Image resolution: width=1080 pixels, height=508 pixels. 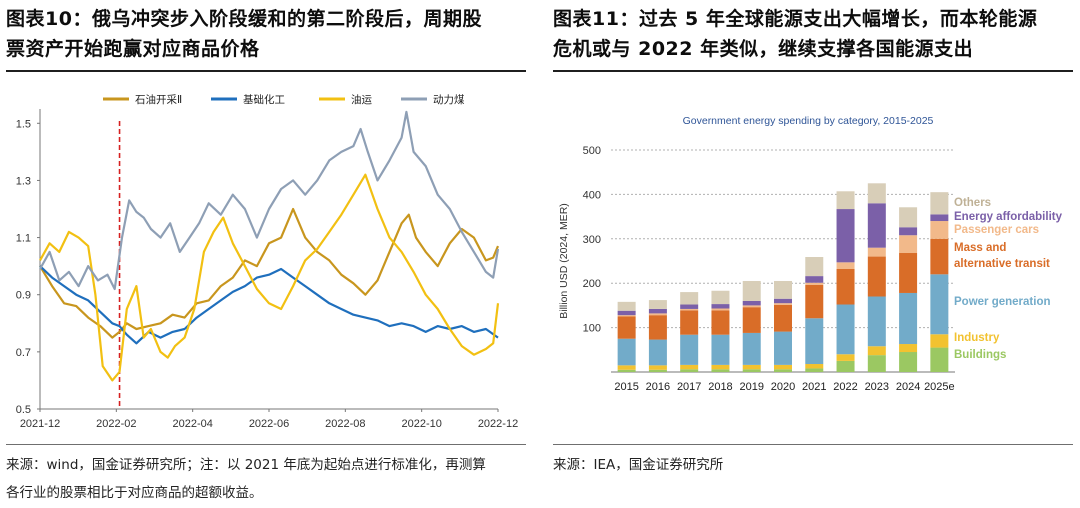 I want to click on y-tick-label: 0.5, so click(x=23, y=410).